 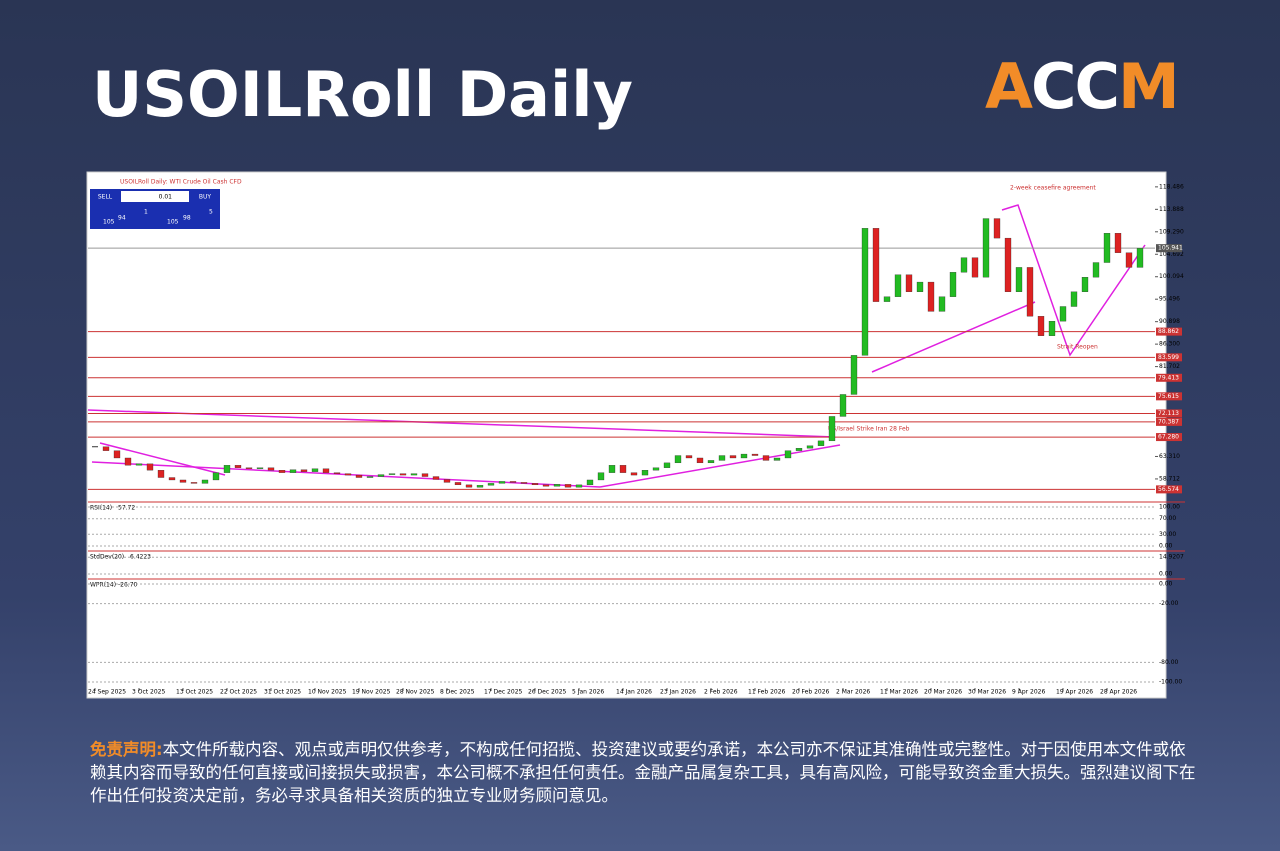 What do you see at coordinates (943, 692) in the screenshot?
I see `x-tick-label: 20 Mar 2026` at bounding box center [943, 692].